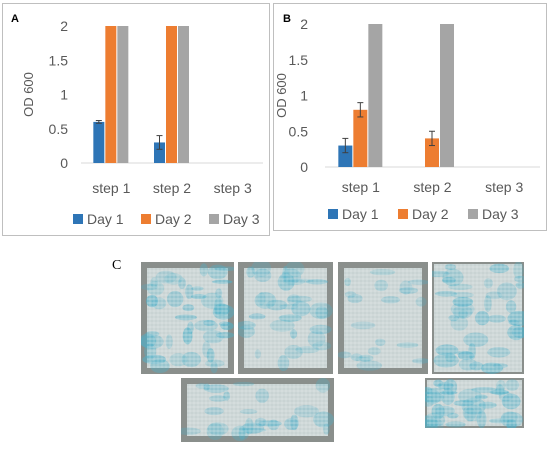 The image size is (550, 463). Describe the element at coordinates (59, 60) in the screenshot. I see `y-tick-label: 1.5` at that location.